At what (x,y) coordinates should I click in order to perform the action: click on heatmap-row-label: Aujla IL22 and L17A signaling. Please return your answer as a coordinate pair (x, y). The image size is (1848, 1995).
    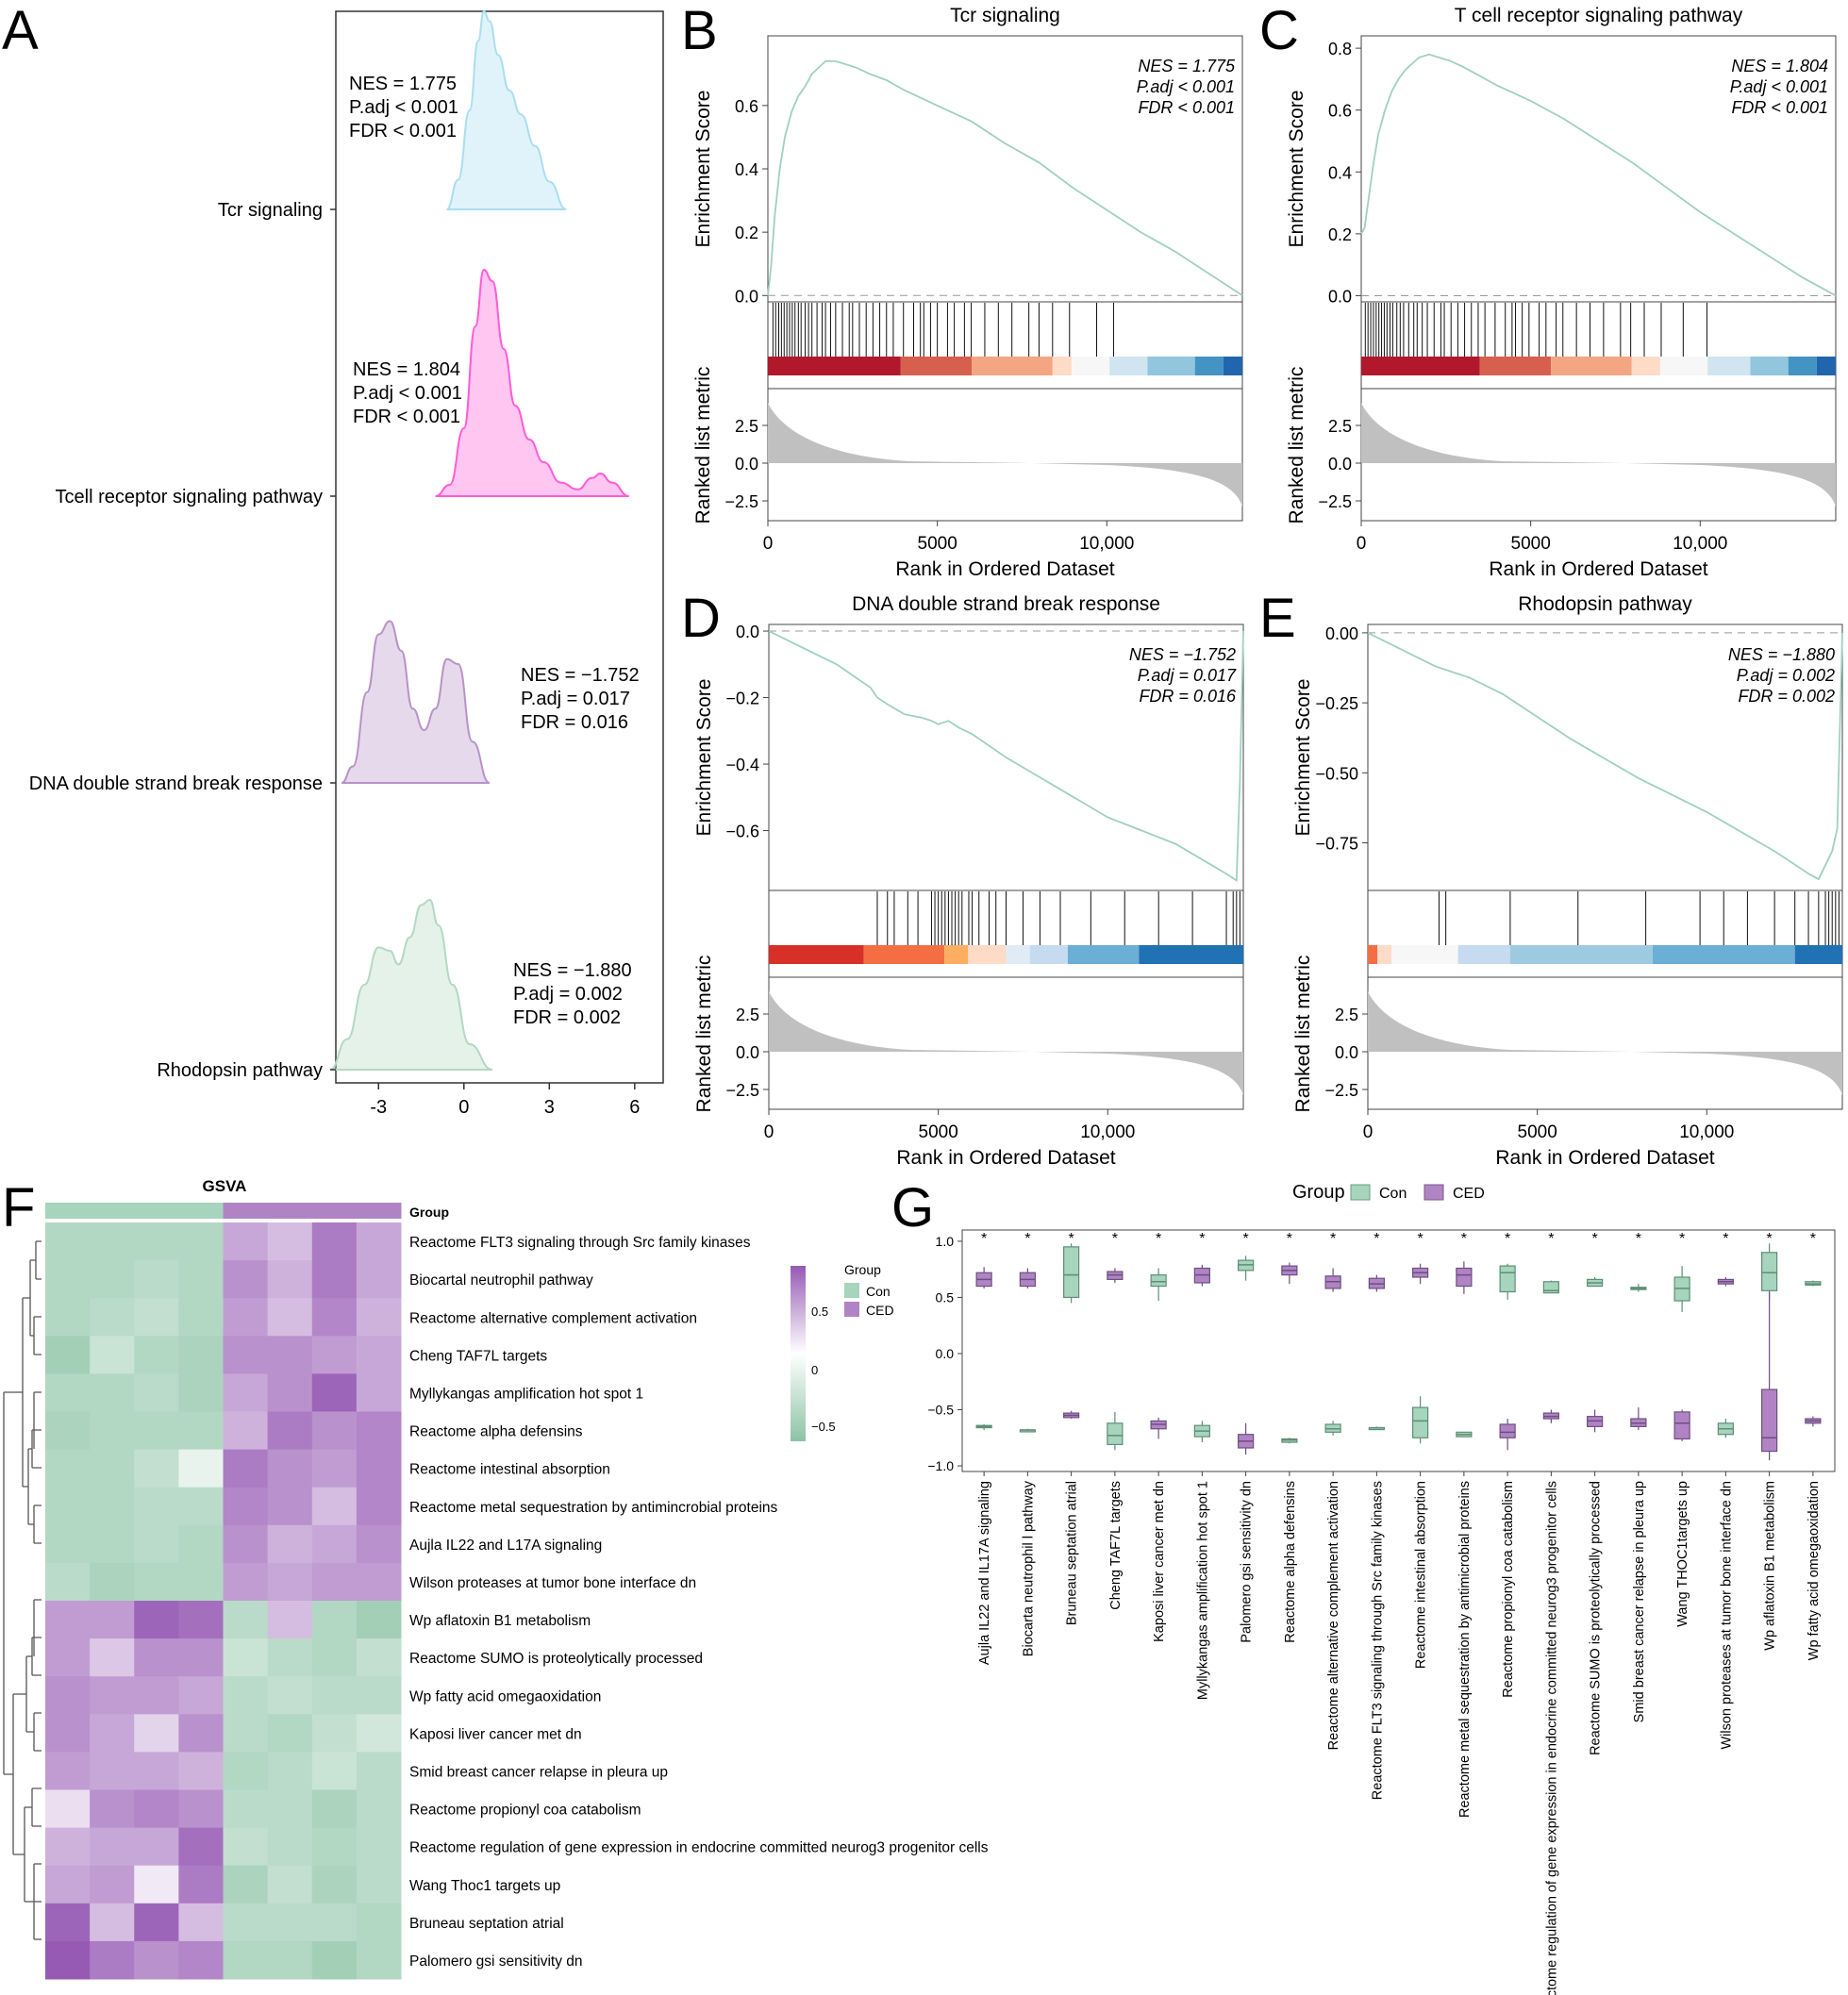
    Looking at the image, I should click on (506, 1546).